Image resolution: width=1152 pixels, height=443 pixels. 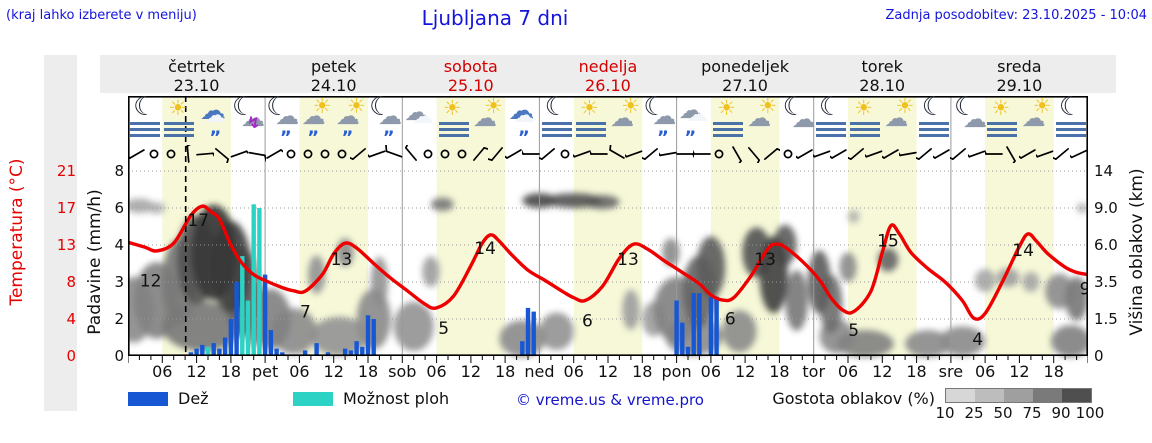 What do you see at coordinates (951, 371) in the screenshot?
I see `x-axis-label: sre` at bounding box center [951, 371].